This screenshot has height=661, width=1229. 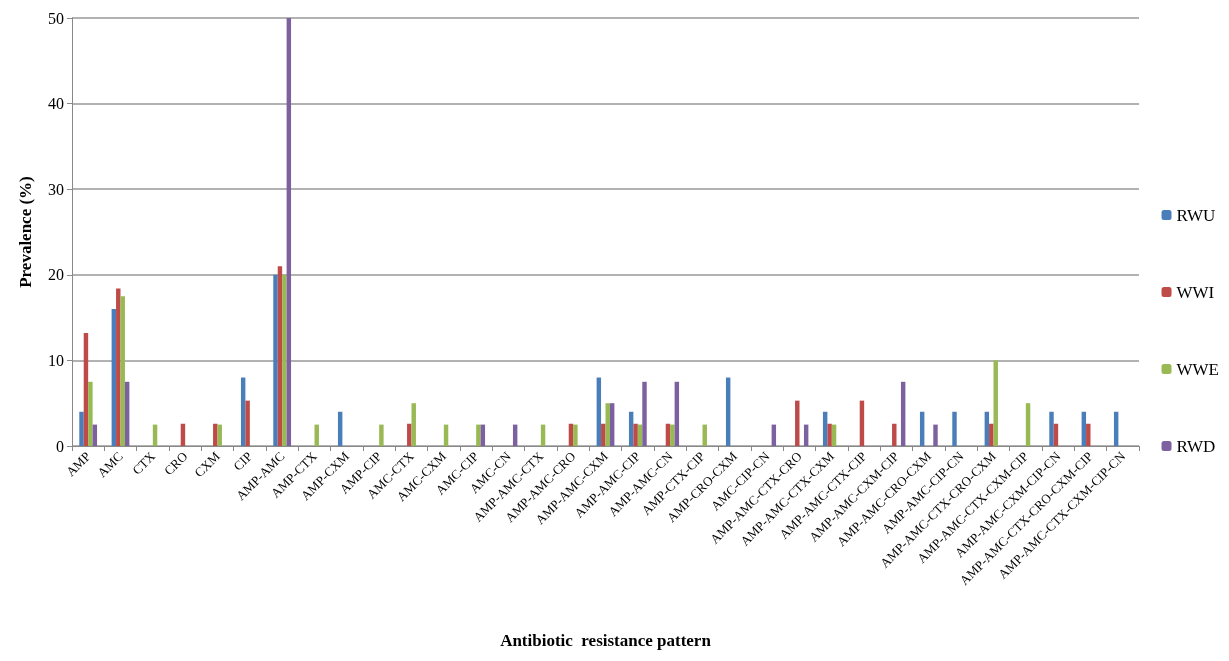 I want to click on y-tick-label: 0, so click(x=60, y=446).